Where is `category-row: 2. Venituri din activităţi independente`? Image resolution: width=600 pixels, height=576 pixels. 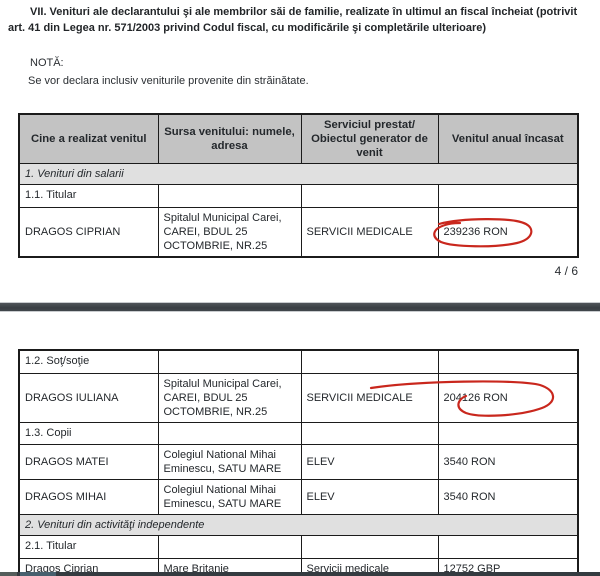
category-row: 2. Venituri din activităţi independente is located at coordinates (298, 525).